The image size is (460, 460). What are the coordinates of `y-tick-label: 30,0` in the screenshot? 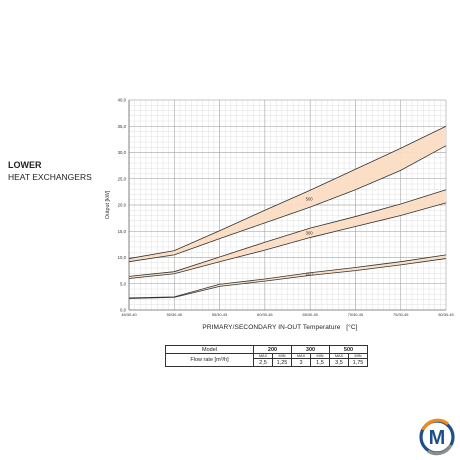 It's located at (122, 152).